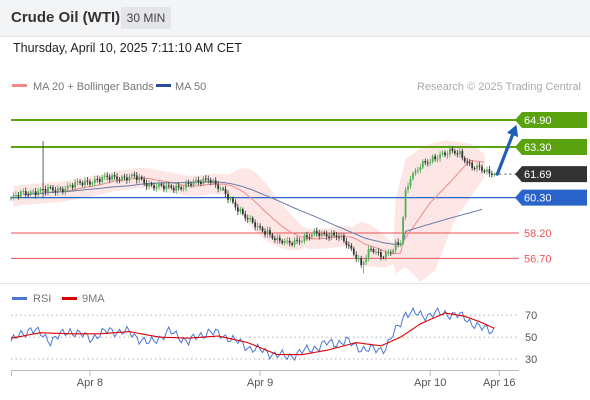  I want to click on ma20-legend-label: MA 20 + Bollinger Bands, so click(93, 87).